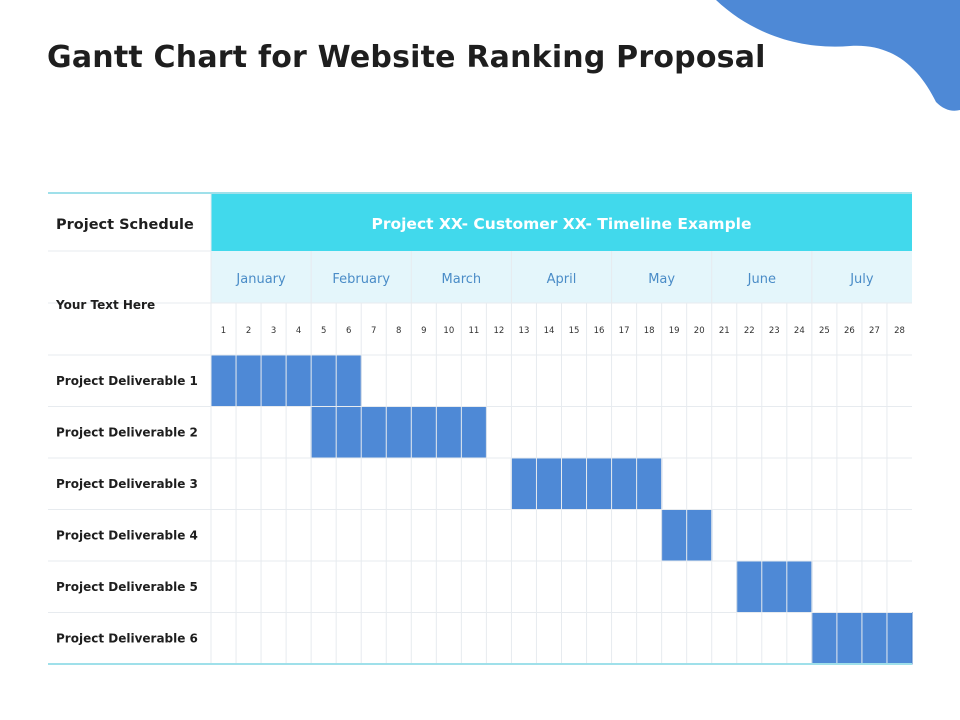 The height and width of the screenshot is (720, 960). What do you see at coordinates (599, 331) in the screenshot?
I see `day-number-label: 16` at bounding box center [599, 331].